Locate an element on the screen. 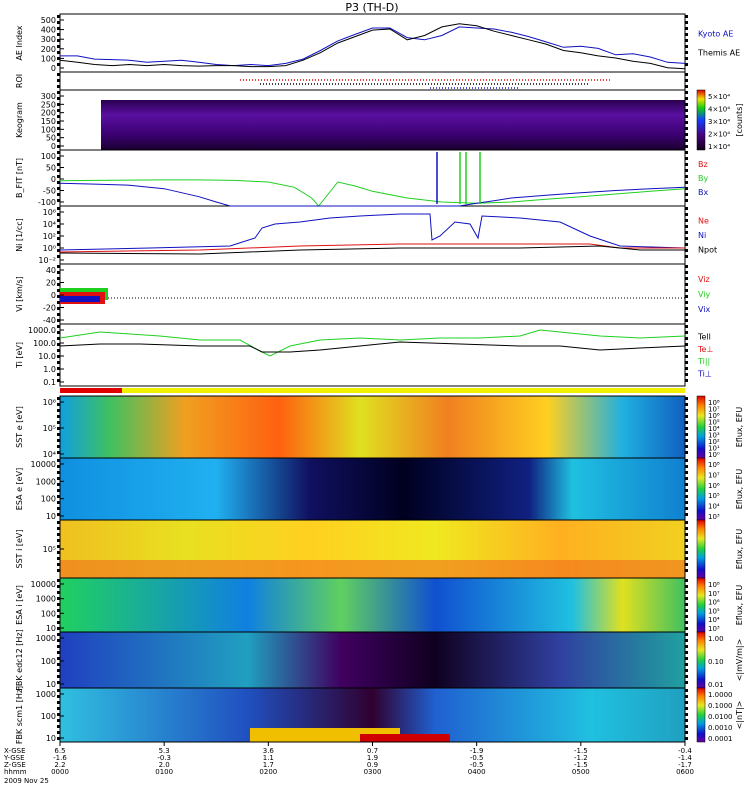  ae-series is located at coordinates (372, 46).